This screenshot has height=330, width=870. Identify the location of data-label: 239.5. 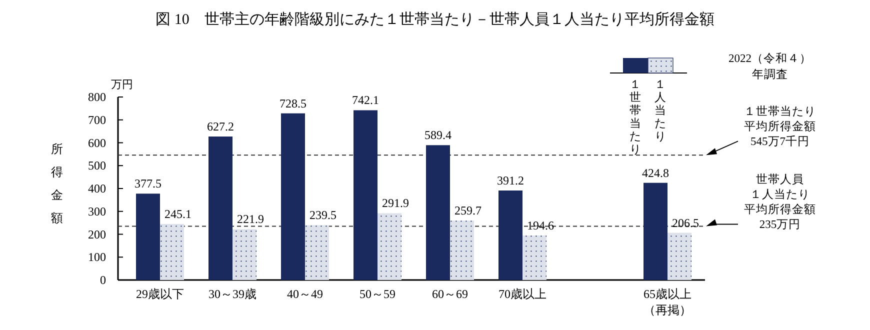
(323, 215).